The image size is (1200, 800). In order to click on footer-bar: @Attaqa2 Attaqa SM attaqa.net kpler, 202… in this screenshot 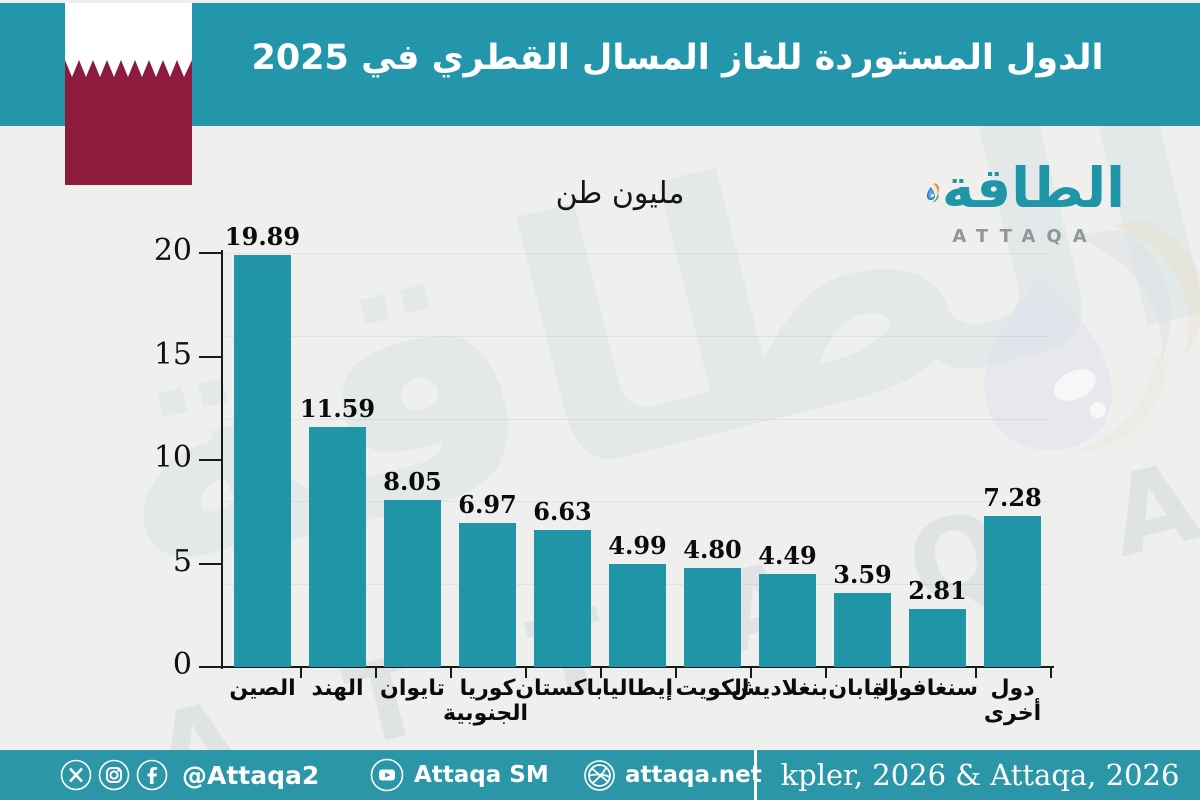, I will do `click(600, 775)`.